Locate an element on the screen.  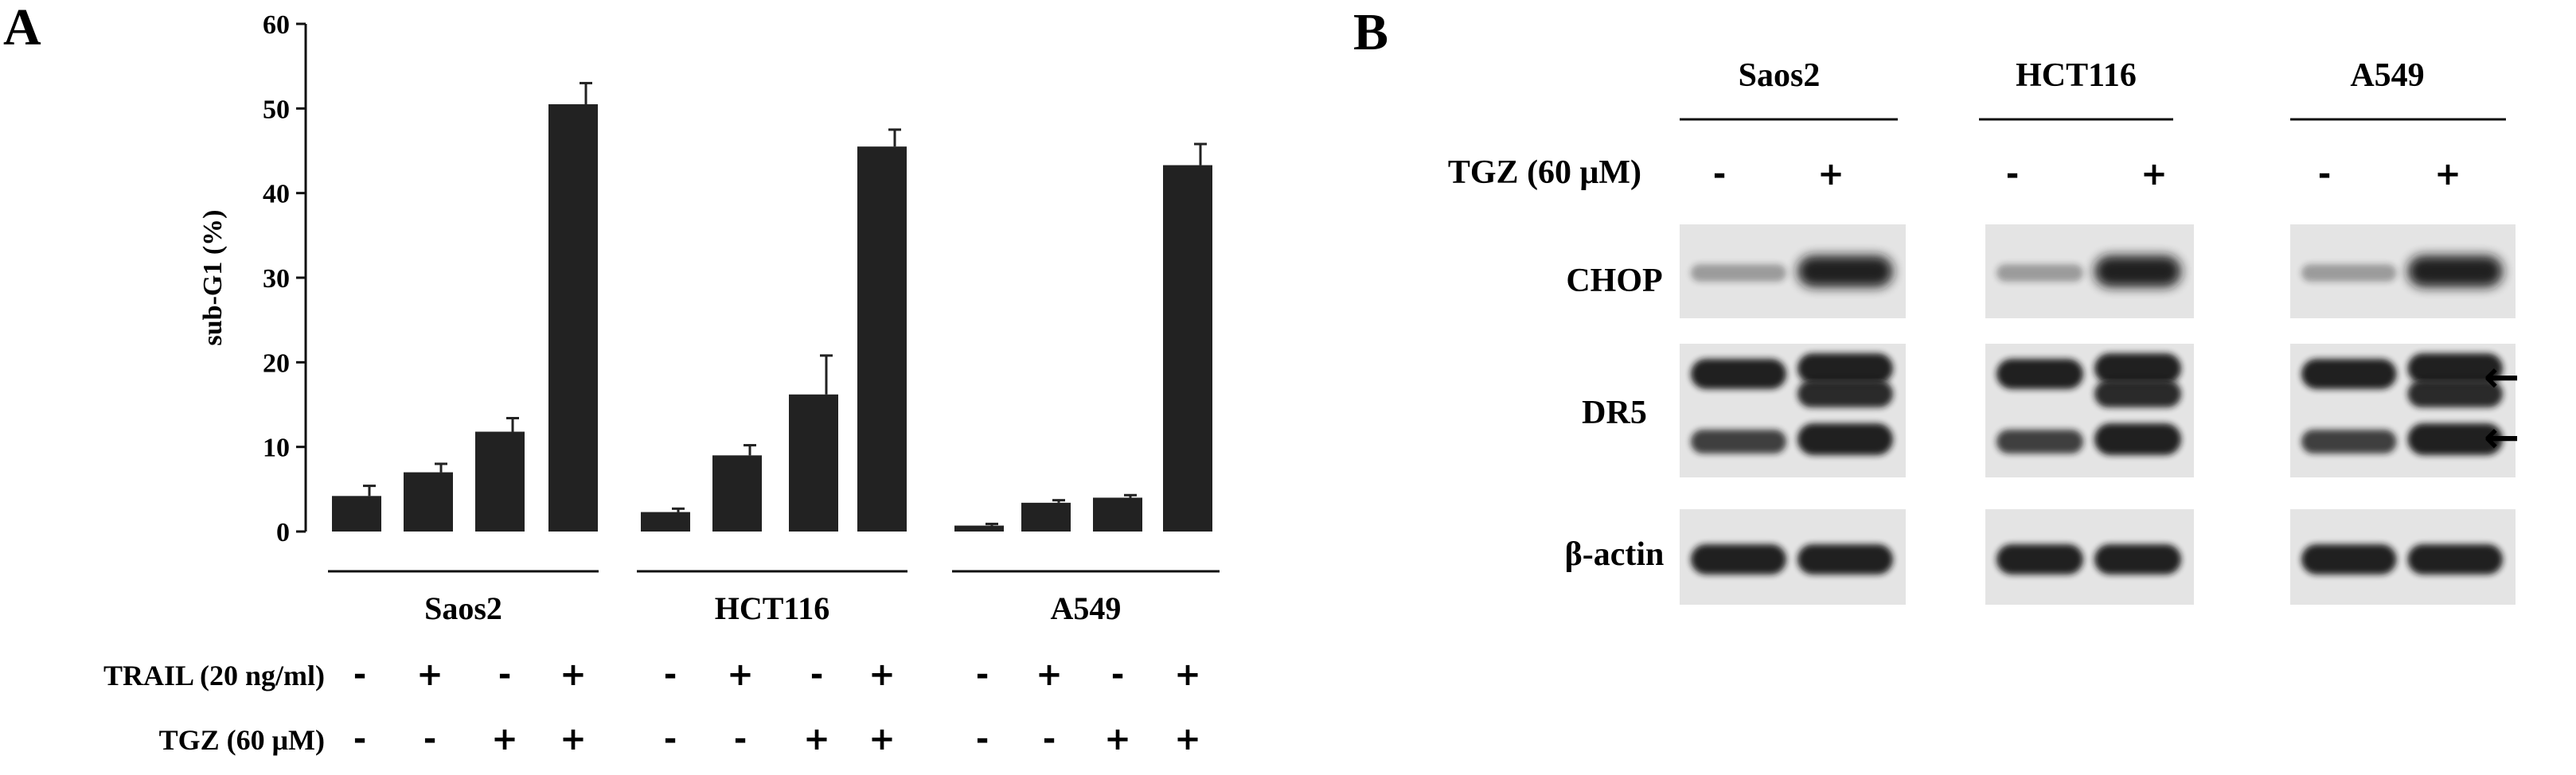
condition-signs: - + - + - + - + - + - + - - + + - - + + - - + + is located at coordinates (777, 707).